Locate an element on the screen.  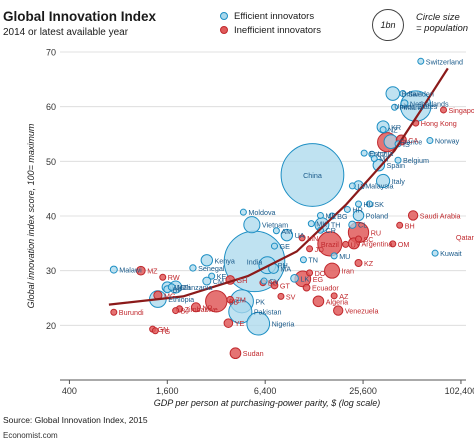
data-point-label: KR is located at coordinates (396, 127).